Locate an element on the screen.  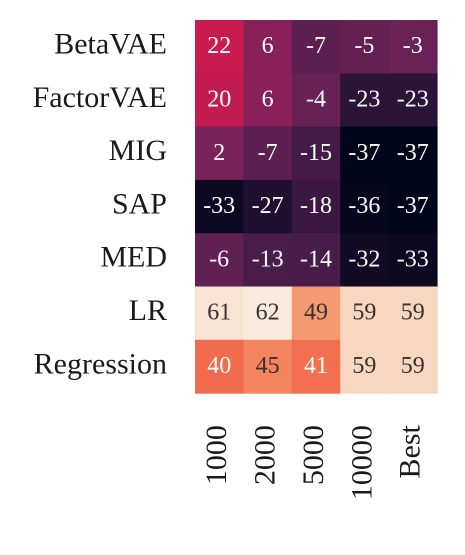
cell-value-label: -15 is located at coordinates (316, 153).